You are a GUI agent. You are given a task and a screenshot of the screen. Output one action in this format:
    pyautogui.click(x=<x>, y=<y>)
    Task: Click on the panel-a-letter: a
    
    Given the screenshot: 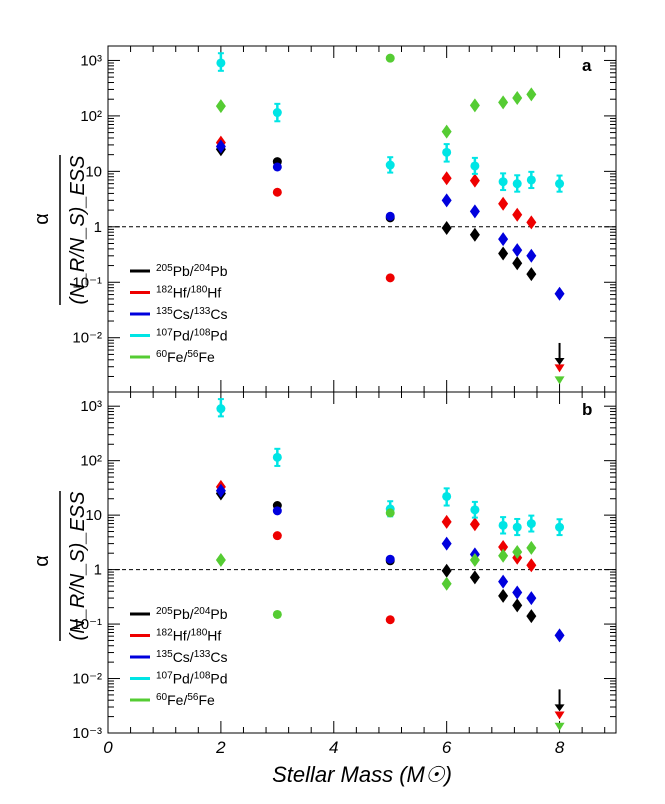 What is the action you would take?
    pyautogui.click(x=587, y=65)
    